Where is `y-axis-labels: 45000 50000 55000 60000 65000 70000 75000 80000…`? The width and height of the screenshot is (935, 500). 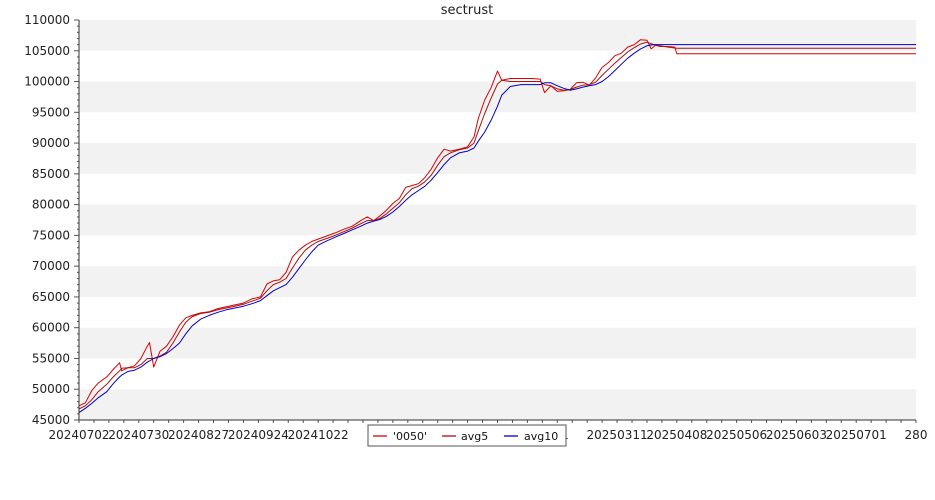
y-axis-labels: 45000 50000 55000 60000 65000 70000 75000 80000… is located at coordinates (47, 220).